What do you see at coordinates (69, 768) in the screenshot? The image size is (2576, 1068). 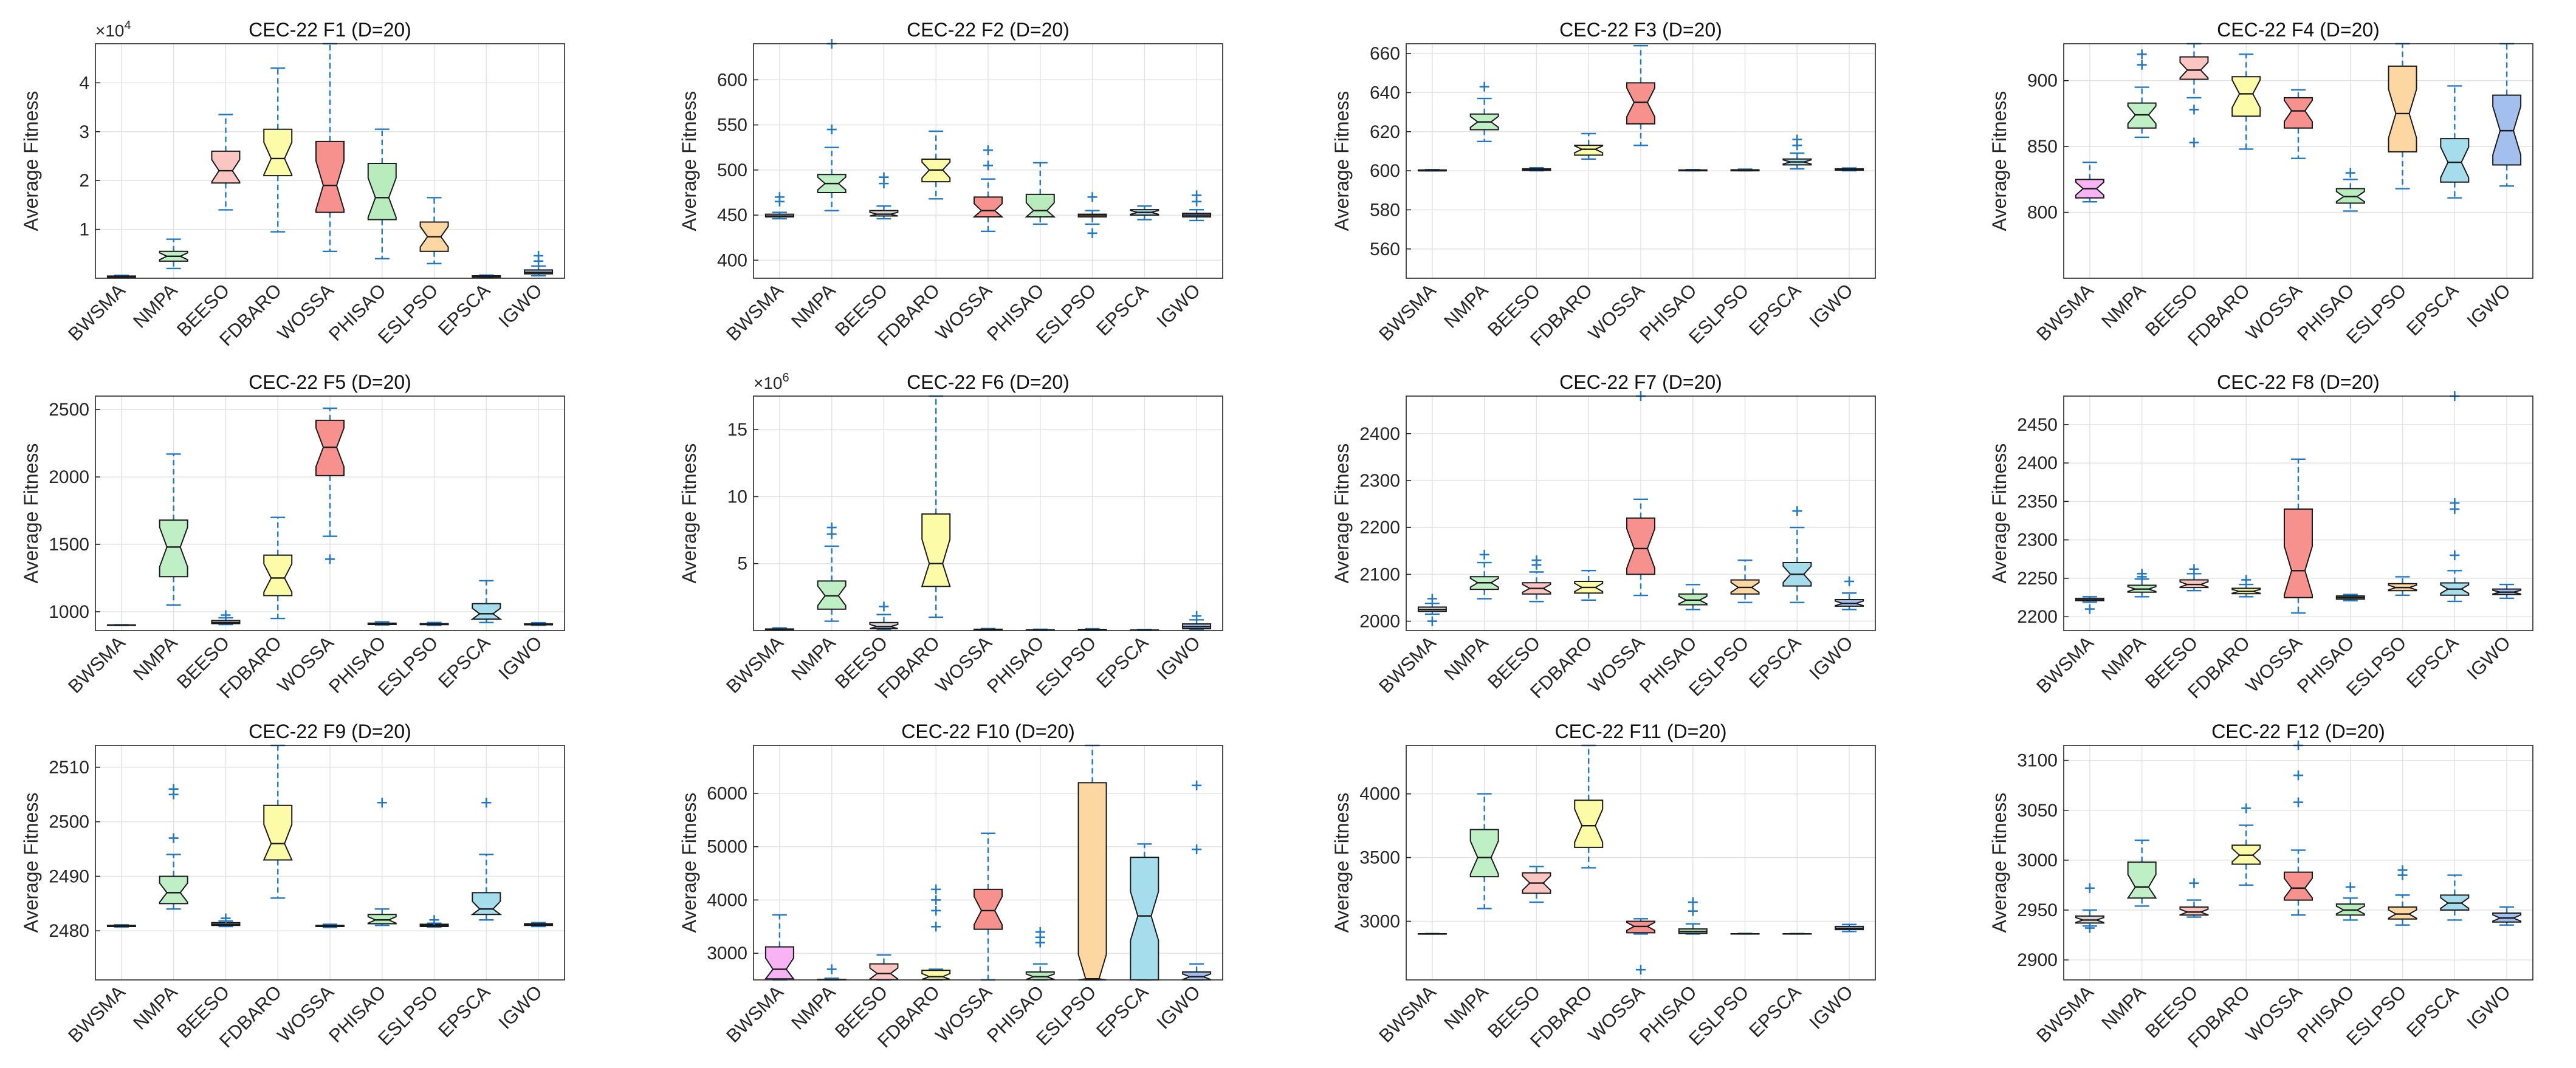 I see `y-tick-label: 2510` at bounding box center [69, 768].